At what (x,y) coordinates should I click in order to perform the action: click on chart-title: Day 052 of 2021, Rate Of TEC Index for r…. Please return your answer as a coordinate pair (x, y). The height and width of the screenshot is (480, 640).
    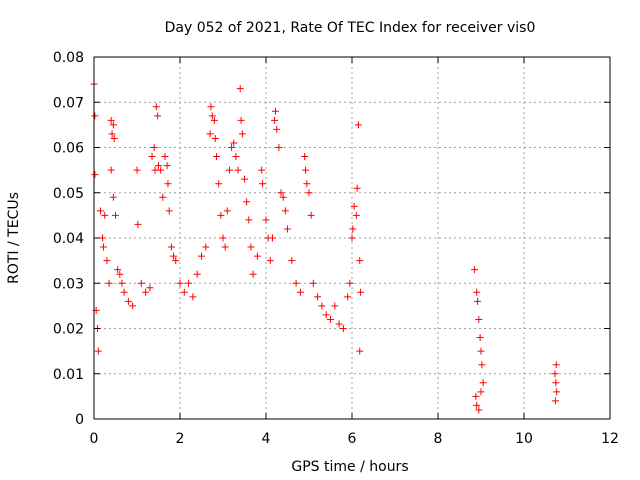
    Looking at the image, I should click on (350, 28).